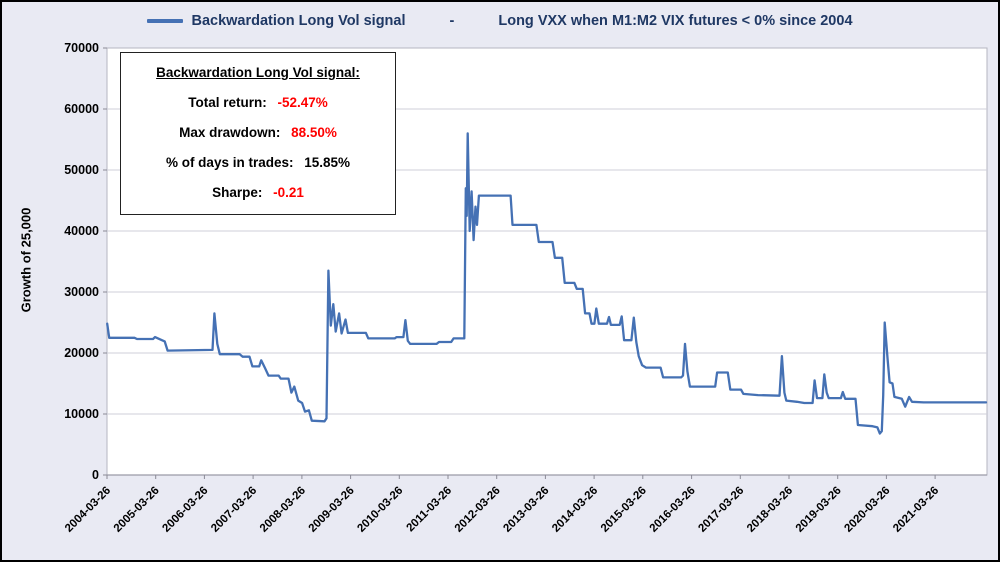 The image size is (1000, 562). I want to click on stat-row-total-return: Total return: -52.47%, so click(258, 102).